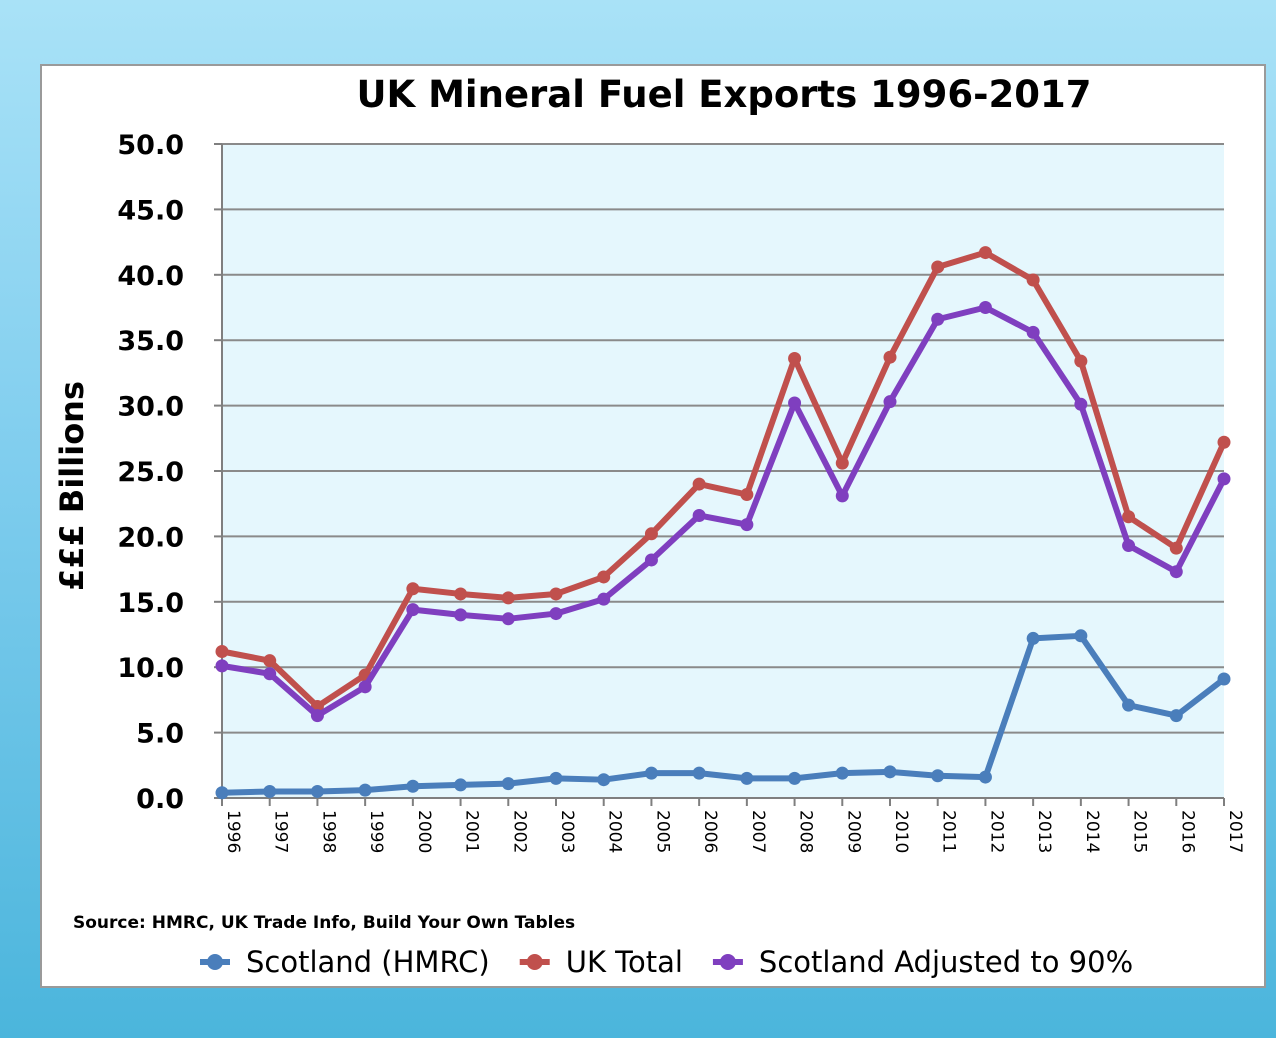  I want to click on x-tick-label: 2008, so click(806, 831).